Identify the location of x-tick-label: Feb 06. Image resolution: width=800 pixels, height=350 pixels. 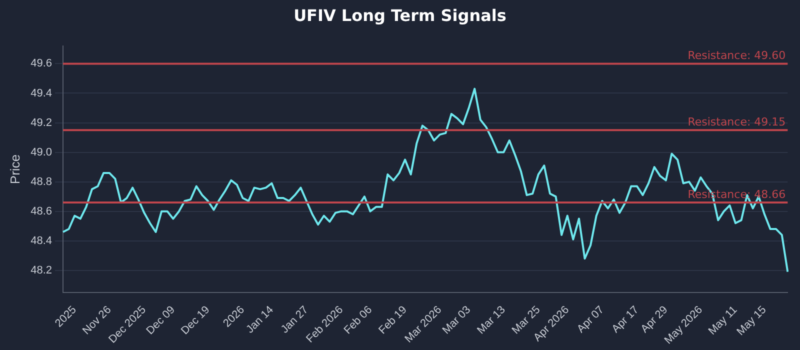
(358, 320).